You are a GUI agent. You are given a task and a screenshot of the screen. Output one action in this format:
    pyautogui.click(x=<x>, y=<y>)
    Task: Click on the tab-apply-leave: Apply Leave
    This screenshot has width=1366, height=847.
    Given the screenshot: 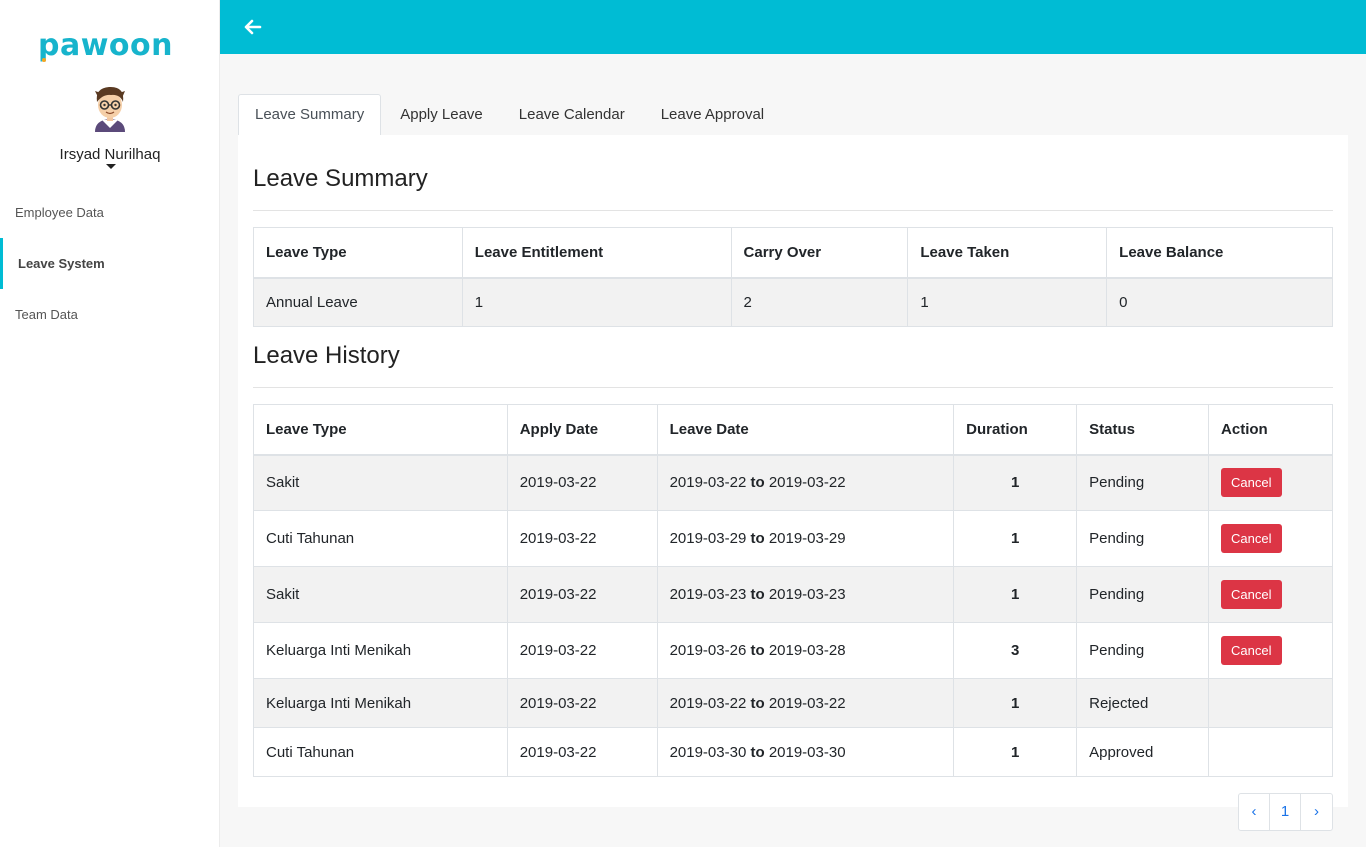 What is the action you would take?
    pyautogui.click(x=441, y=114)
    